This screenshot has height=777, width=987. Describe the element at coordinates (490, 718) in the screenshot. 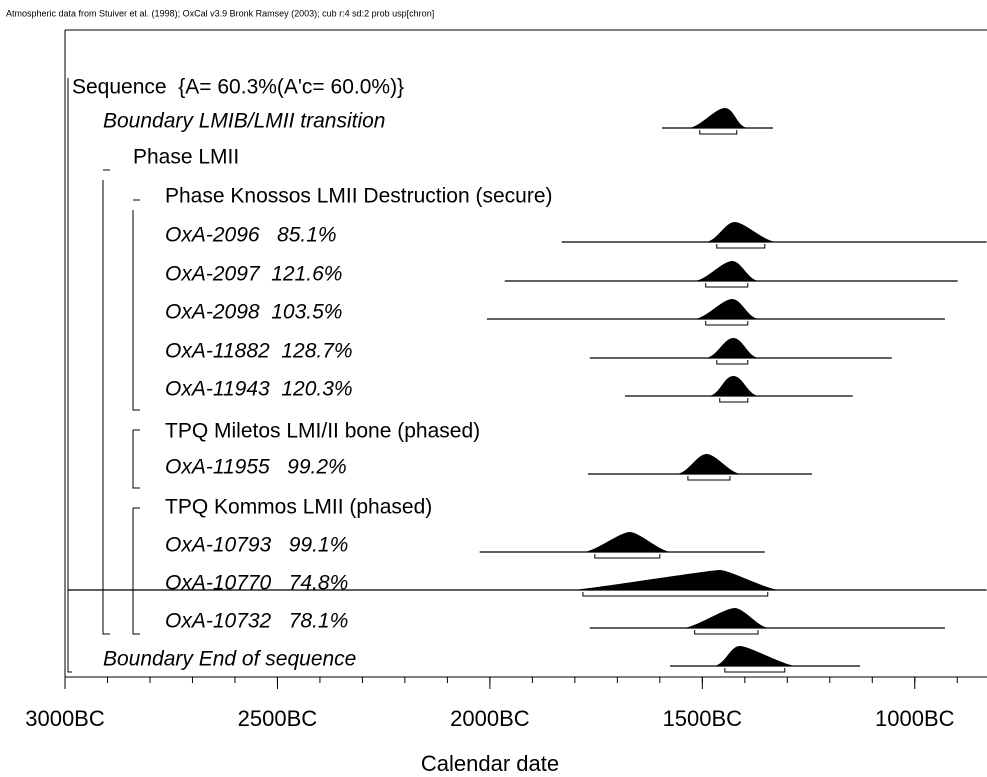

I see `x-tick-label: 2000BC` at that location.